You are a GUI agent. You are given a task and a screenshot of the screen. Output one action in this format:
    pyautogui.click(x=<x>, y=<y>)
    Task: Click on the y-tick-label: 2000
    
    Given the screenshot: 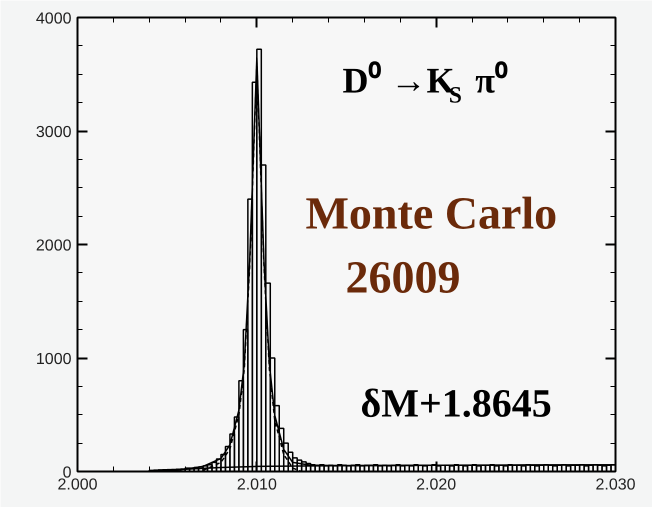 What is the action you would take?
    pyautogui.click(x=54, y=246)
    